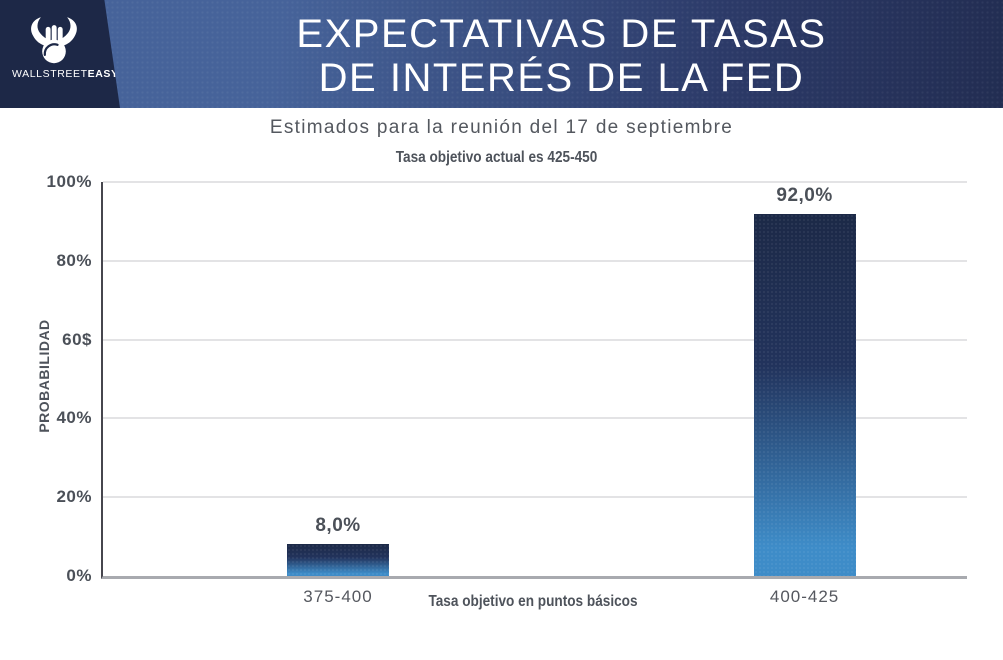  I want to click on brand-name-bold: EASY, so click(103, 74).